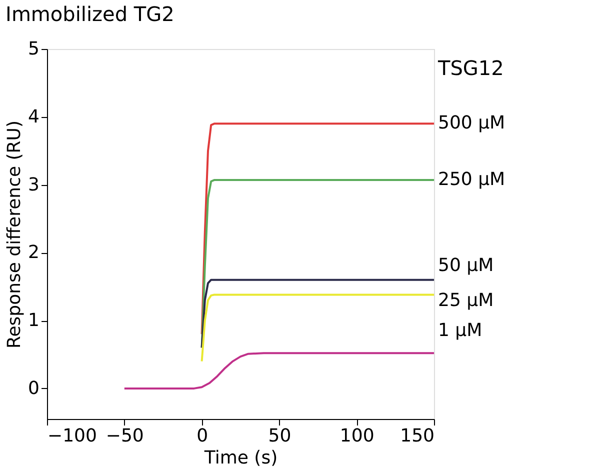 Image resolution: width=616 pixels, height=472 pixels. What do you see at coordinates (240, 458) in the screenshot?
I see `x-axis-title: Time (s)` at bounding box center [240, 458].